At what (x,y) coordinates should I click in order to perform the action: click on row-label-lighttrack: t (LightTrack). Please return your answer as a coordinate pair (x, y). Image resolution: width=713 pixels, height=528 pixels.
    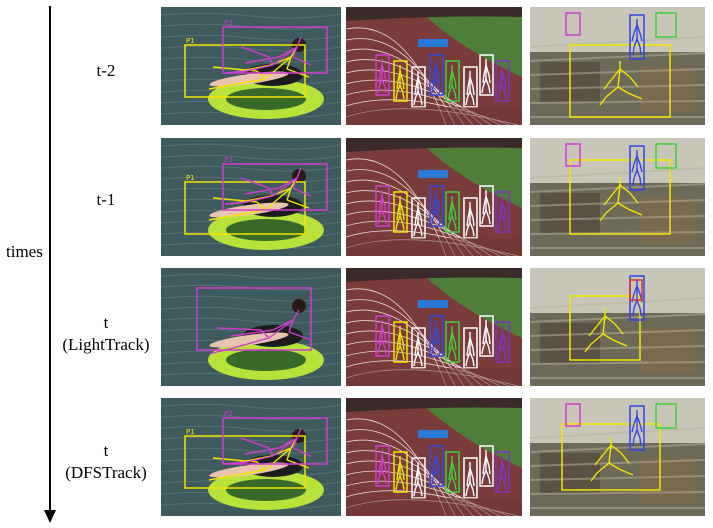
    Looking at the image, I should click on (106, 334).